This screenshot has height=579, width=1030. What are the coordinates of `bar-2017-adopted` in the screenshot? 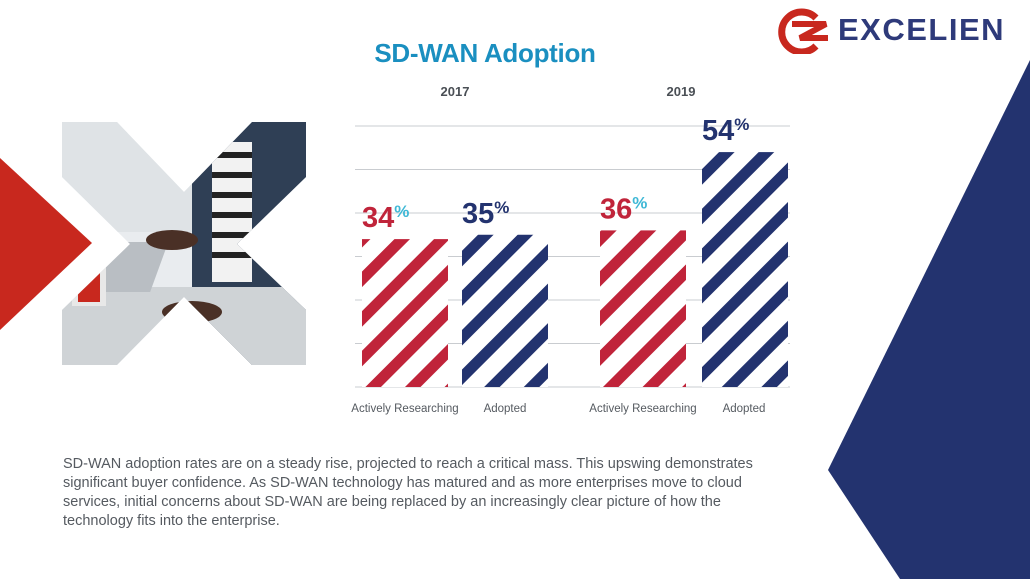 It's located at (505, 310).